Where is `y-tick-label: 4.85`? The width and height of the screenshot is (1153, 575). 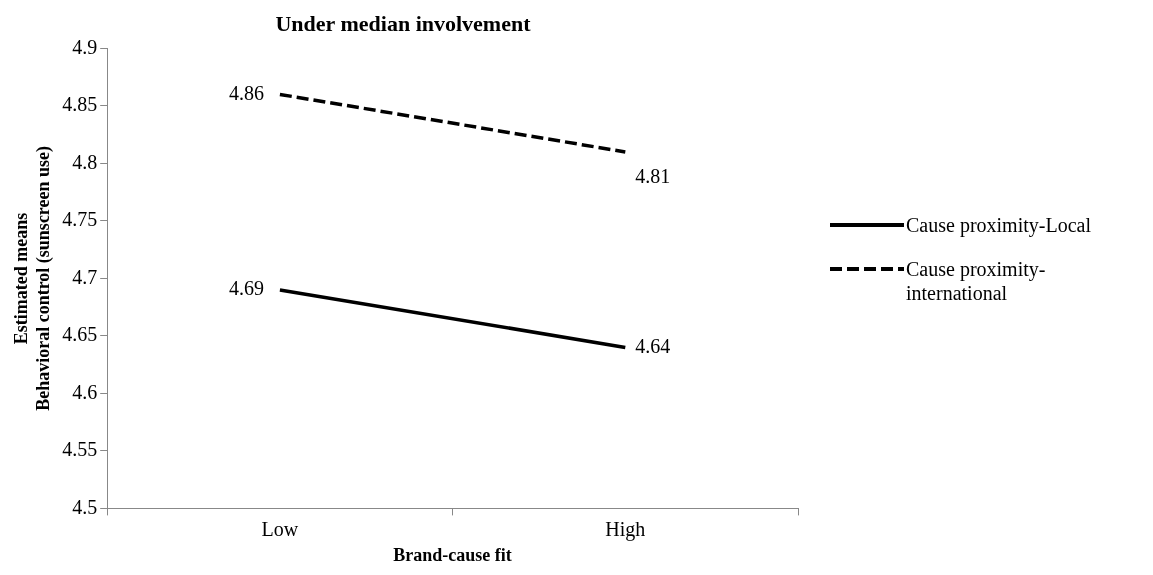
y-tick-label: 4.85 is located at coordinates (80, 104).